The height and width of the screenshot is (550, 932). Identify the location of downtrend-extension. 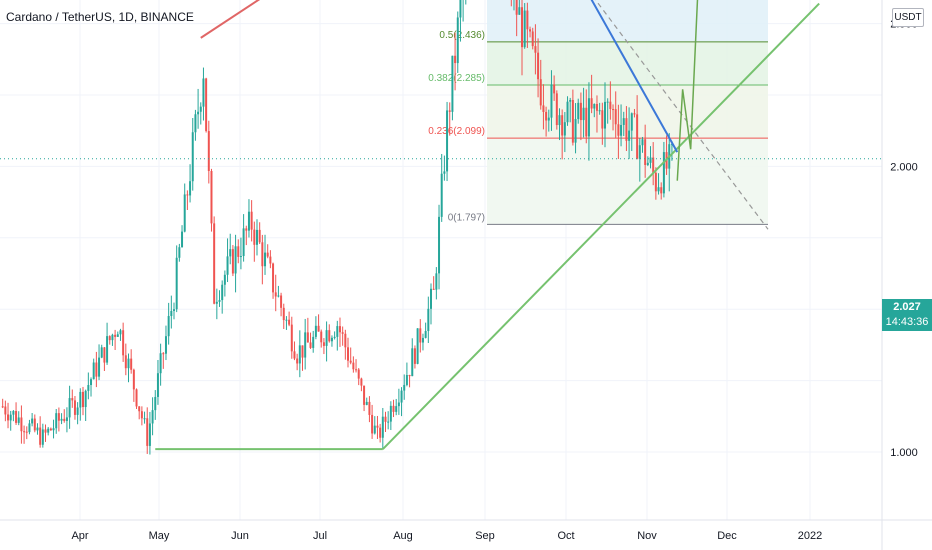
(632, 115).